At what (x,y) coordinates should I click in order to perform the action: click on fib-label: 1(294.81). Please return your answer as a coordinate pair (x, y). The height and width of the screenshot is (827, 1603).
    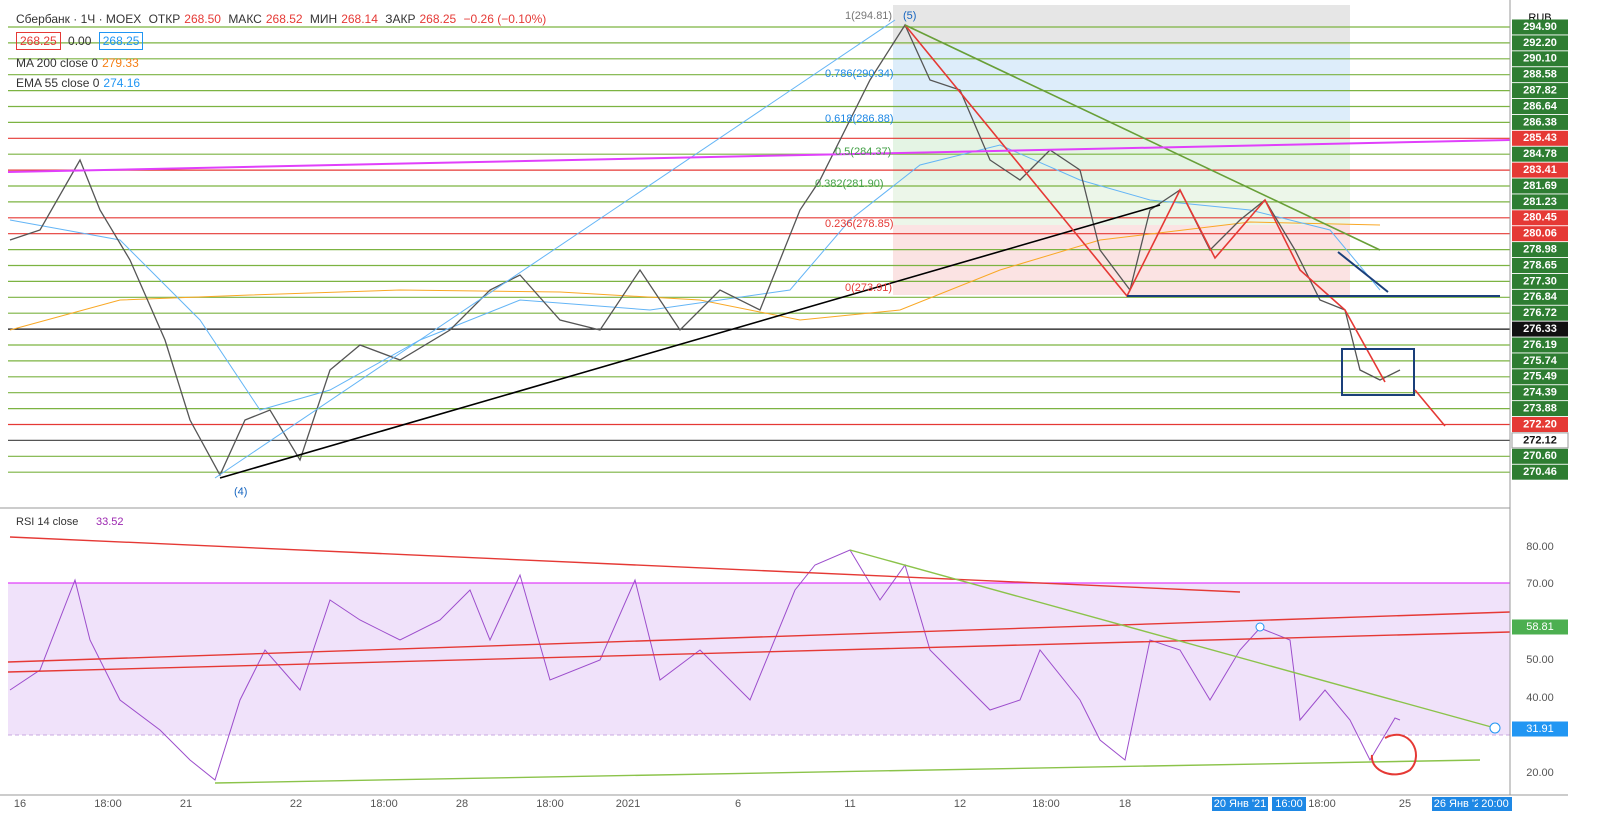
    Looking at the image, I should click on (868, 16).